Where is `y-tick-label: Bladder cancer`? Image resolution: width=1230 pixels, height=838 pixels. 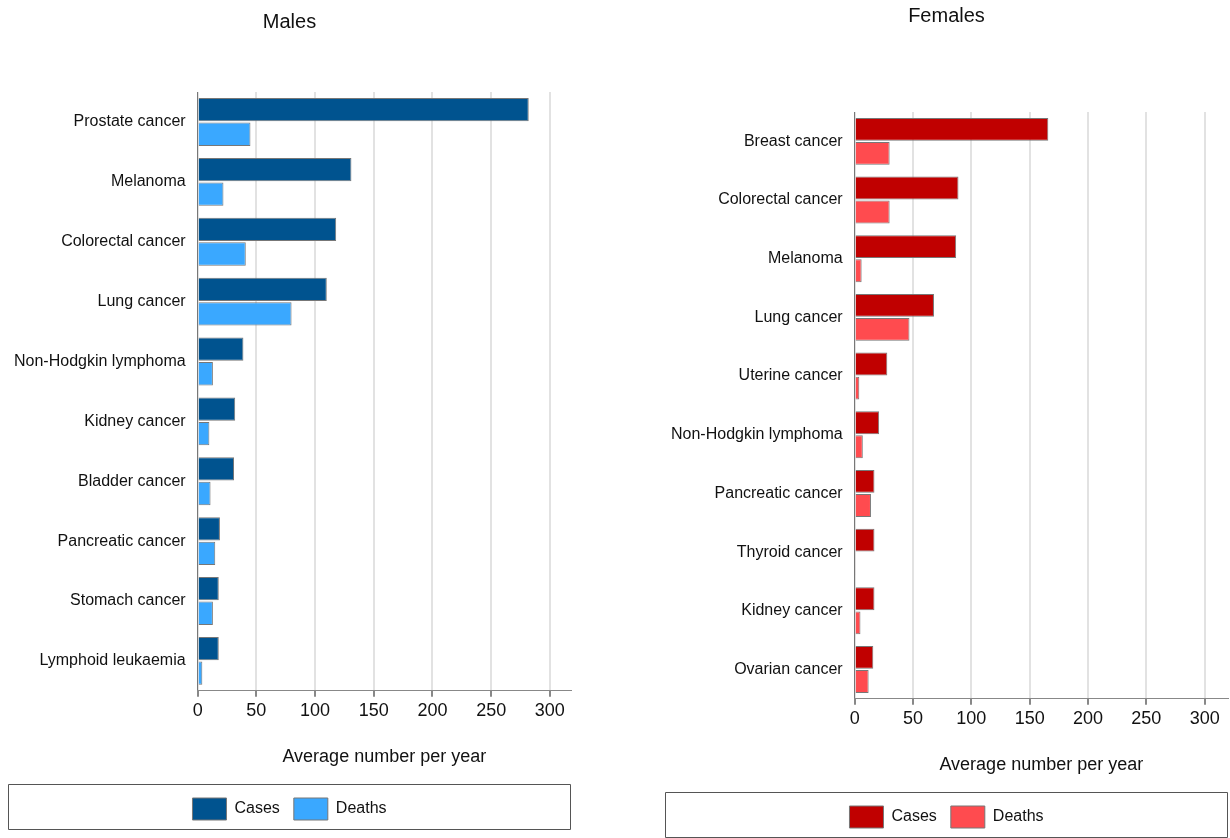 y-tick-label: Bladder cancer is located at coordinates (132, 480).